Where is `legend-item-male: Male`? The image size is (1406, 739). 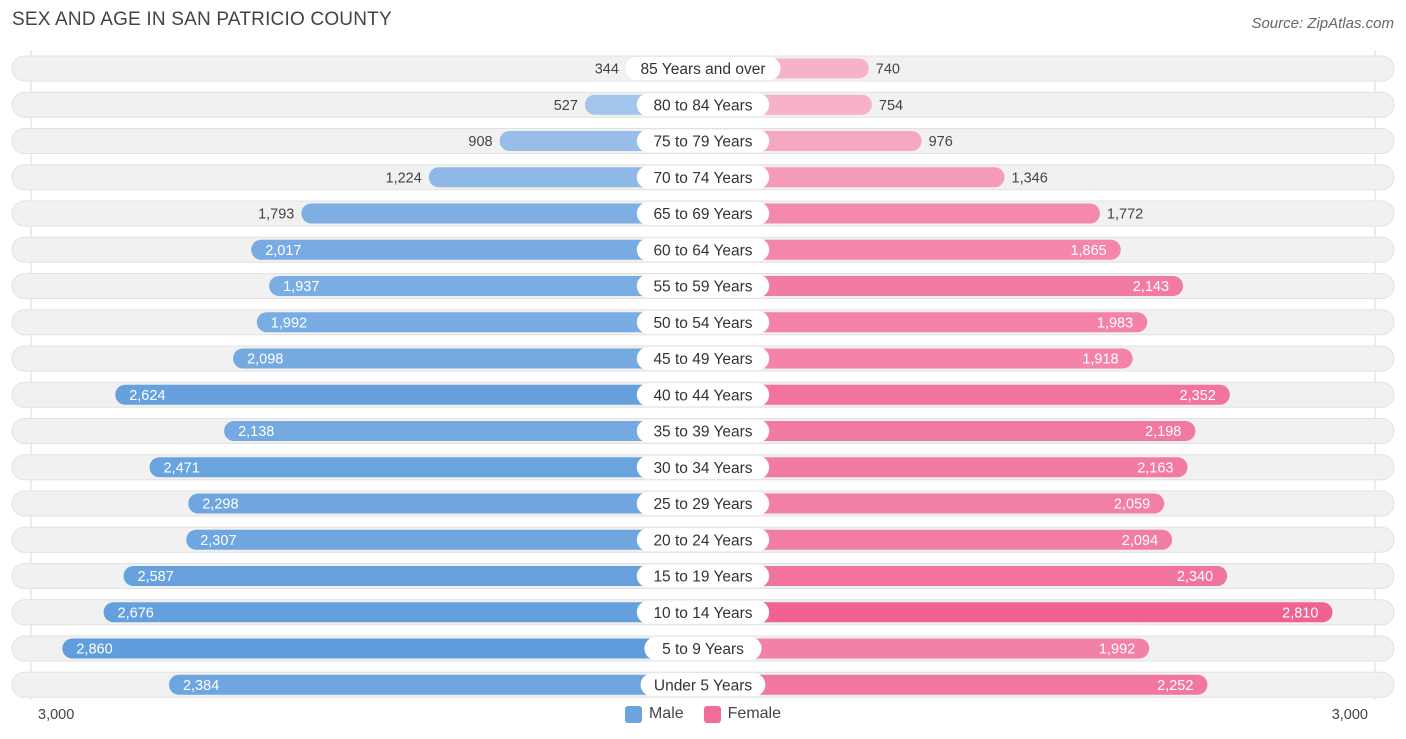 legend-item-male: Male is located at coordinates (654, 714).